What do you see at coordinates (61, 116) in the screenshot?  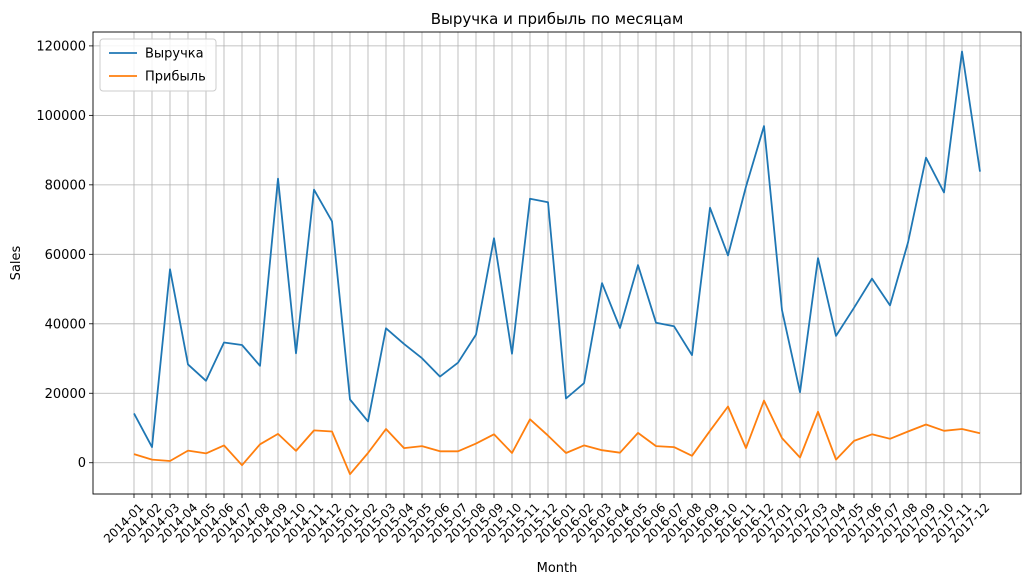 I see `y-tick-label: 100000` at bounding box center [61, 116].